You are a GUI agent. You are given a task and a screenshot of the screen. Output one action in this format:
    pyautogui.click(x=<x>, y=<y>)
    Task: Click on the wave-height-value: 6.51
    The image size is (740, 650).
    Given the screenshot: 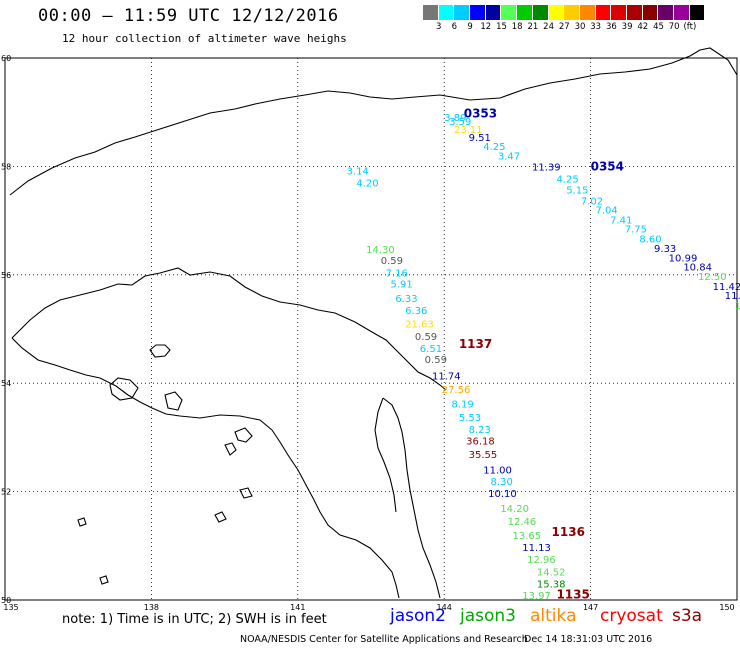 What is the action you would take?
    pyautogui.click(x=431, y=349)
    